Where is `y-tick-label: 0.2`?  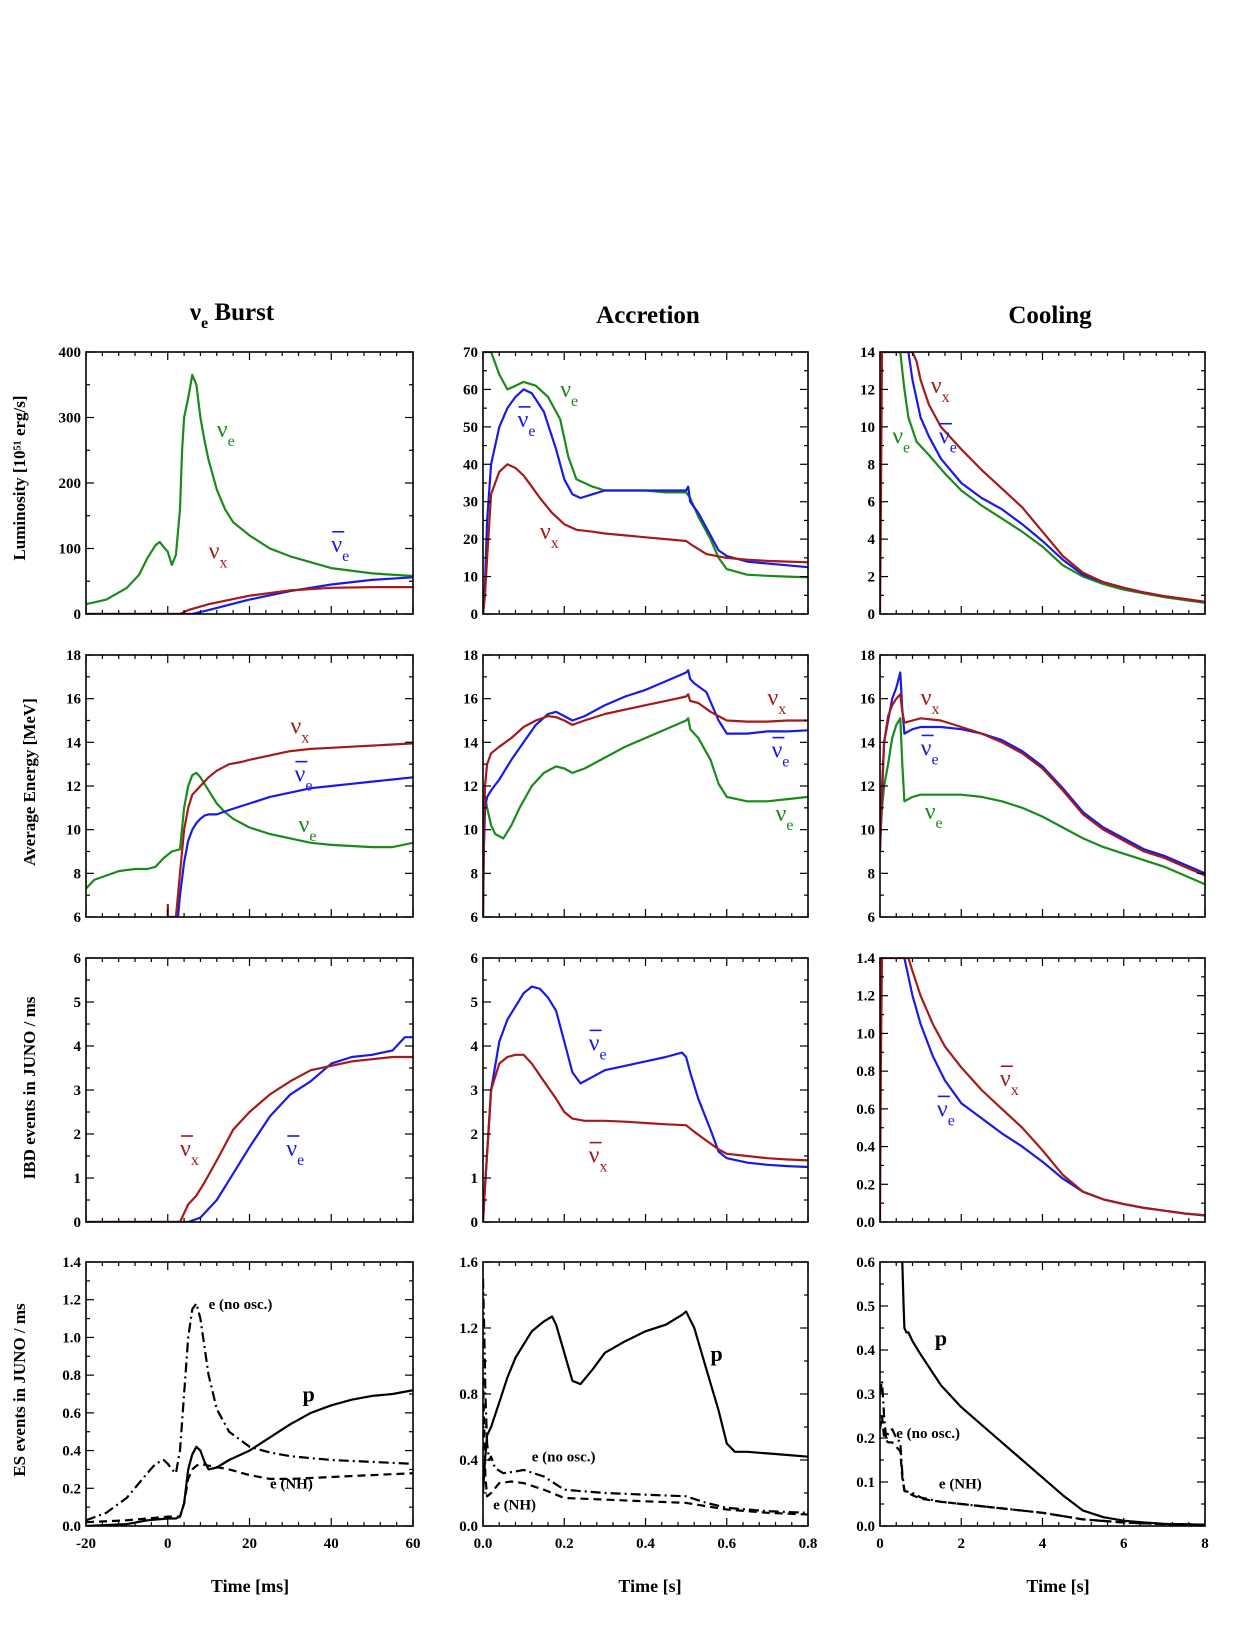 y-tick-label: 0.2 is located at coordinates (865, 1185).